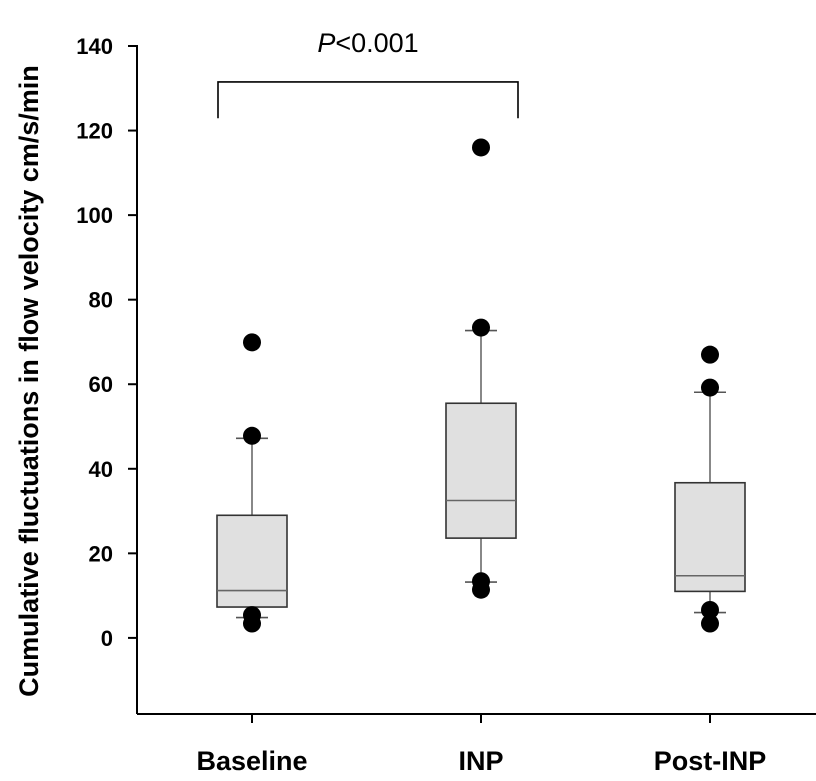  I want to click on x-category-label: Baseline, so click(251, 761).